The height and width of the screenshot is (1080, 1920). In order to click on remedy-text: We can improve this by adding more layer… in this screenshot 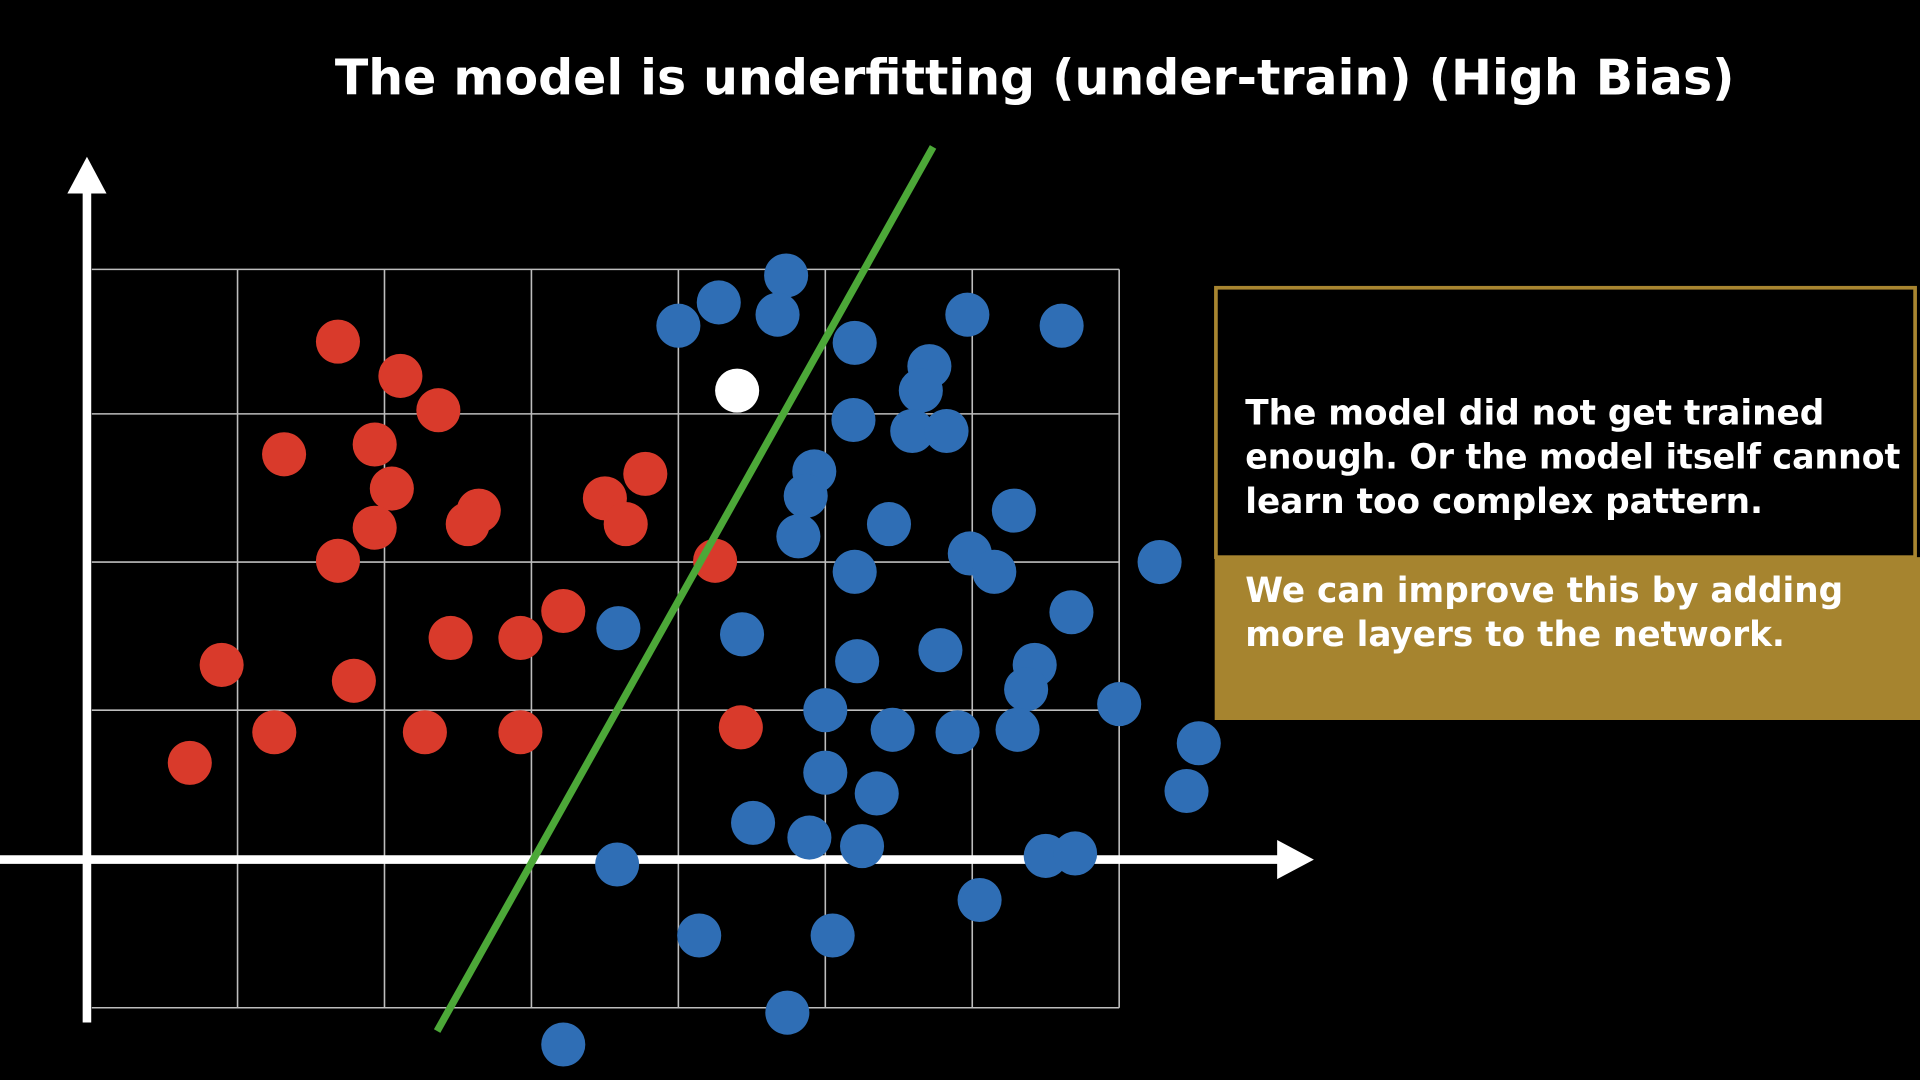, I will do `click(1544, 613)`.